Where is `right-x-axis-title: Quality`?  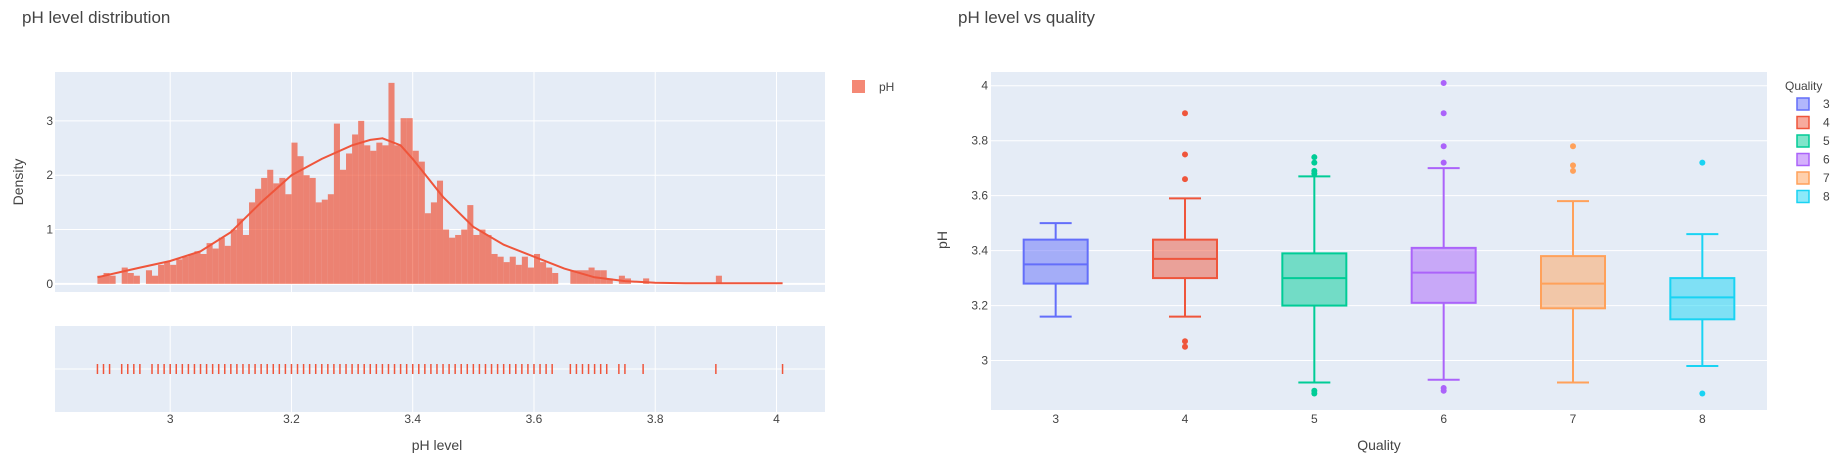
right-x-axis-title: Quality is located at coordinates (1379, 445).